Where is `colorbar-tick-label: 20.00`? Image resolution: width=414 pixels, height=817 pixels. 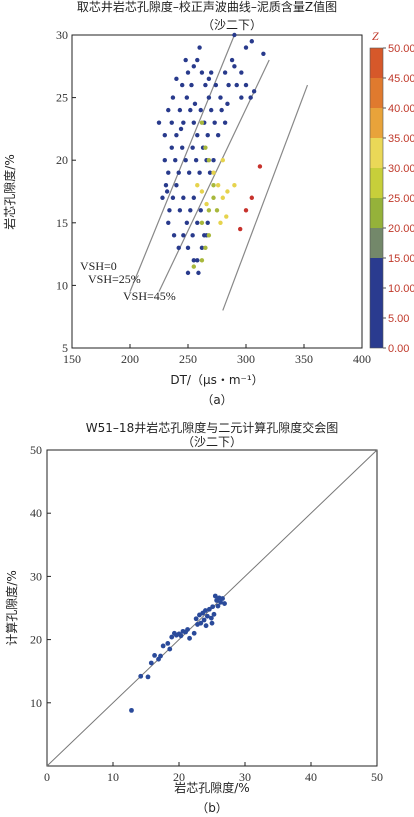 colorbar-tick-label: 20.00 is located at coordinates (401, 229).